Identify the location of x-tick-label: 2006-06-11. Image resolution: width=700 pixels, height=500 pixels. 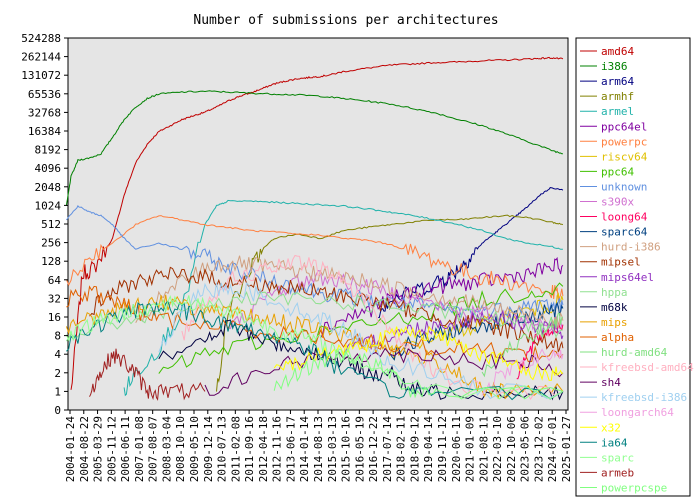
(125, 449).